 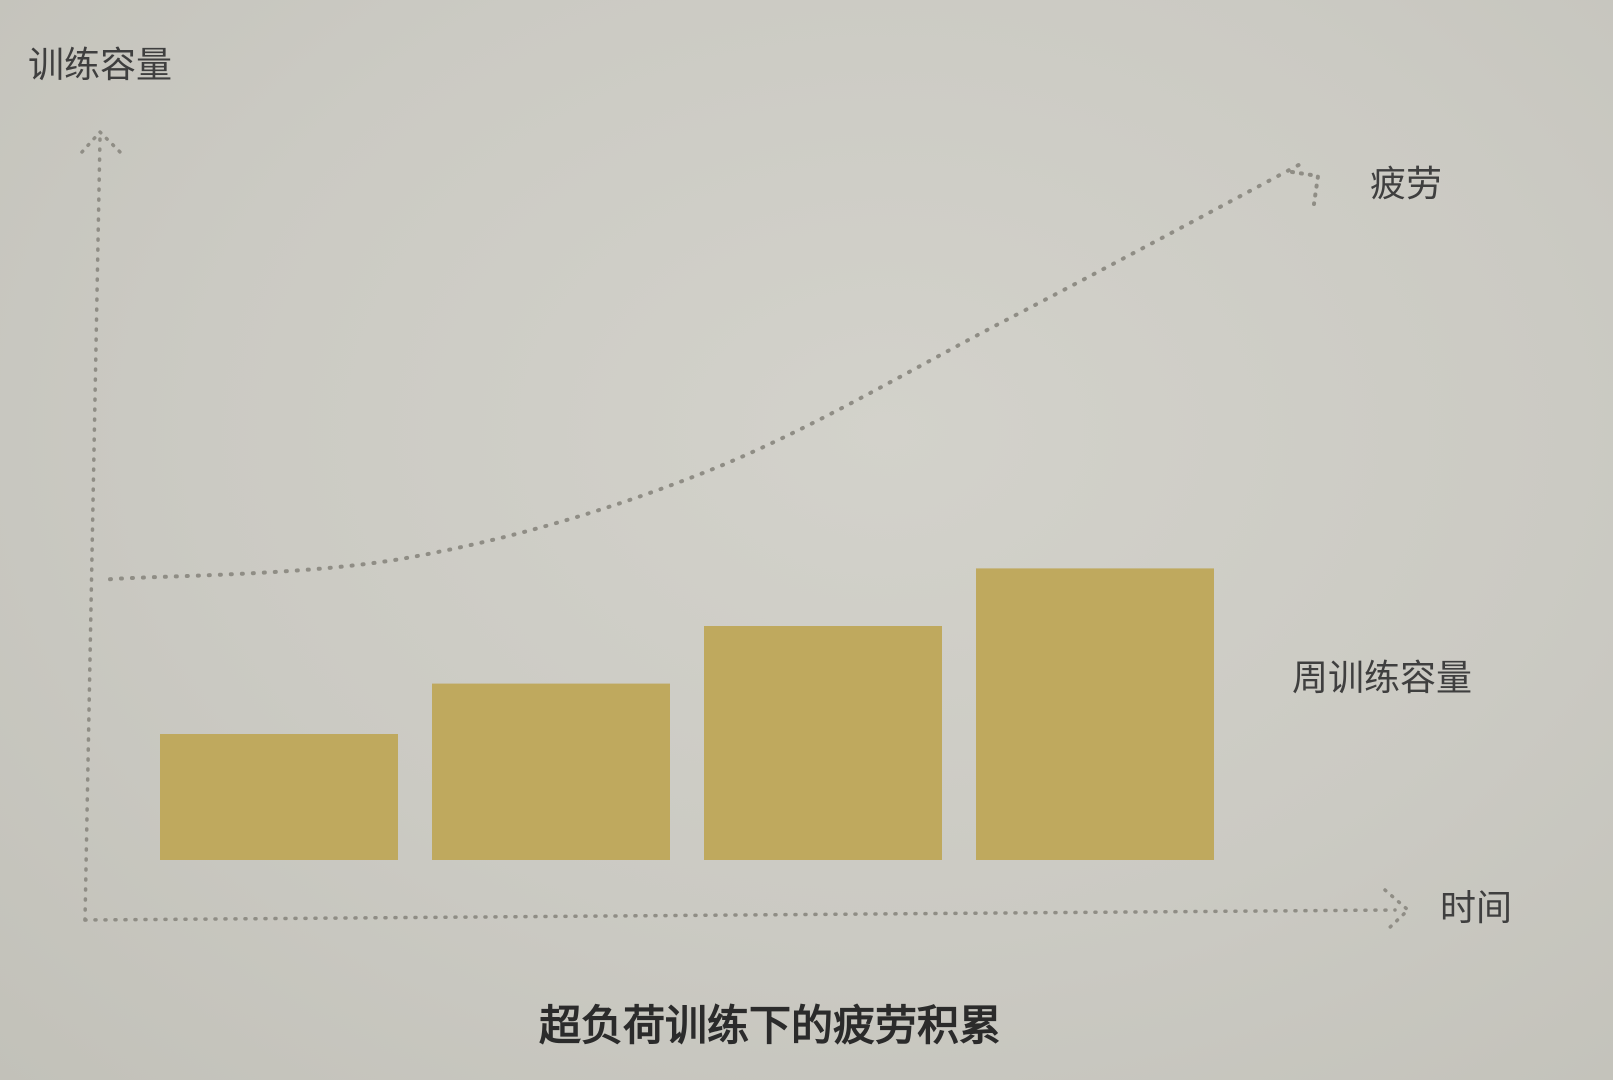 I want to click on weekly-volume-series-label: 周训练容量, so click(x=1382, y=678).